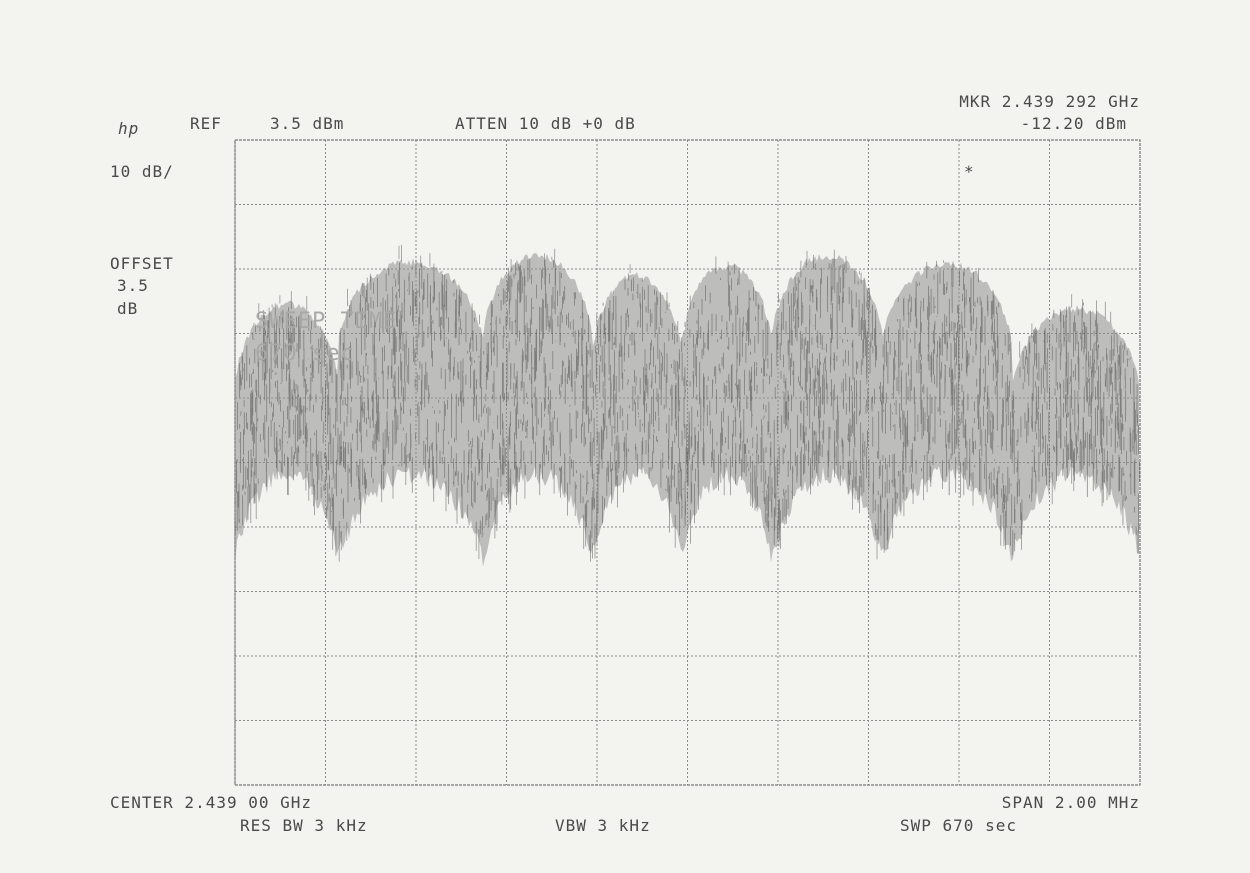 Image resolution: width=1250 pixels, height=873 pixels. I want to click on ref-label: REF, so click(206, 123).